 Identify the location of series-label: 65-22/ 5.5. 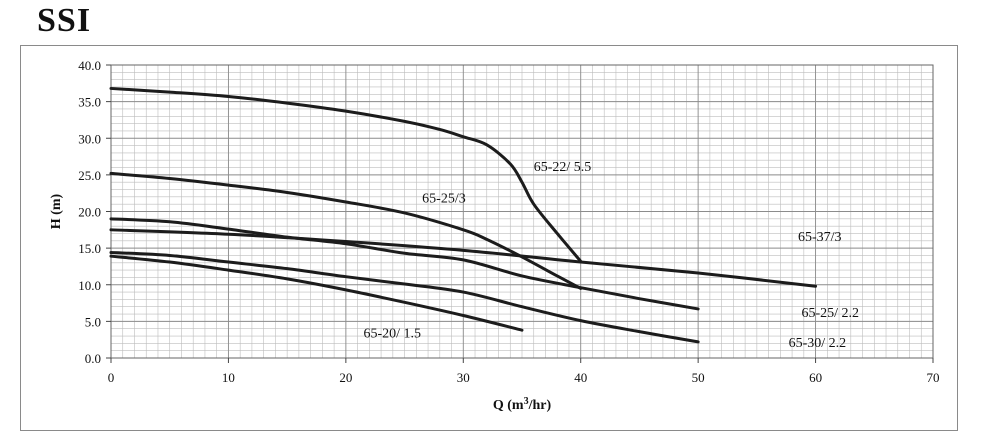
(563, 167).